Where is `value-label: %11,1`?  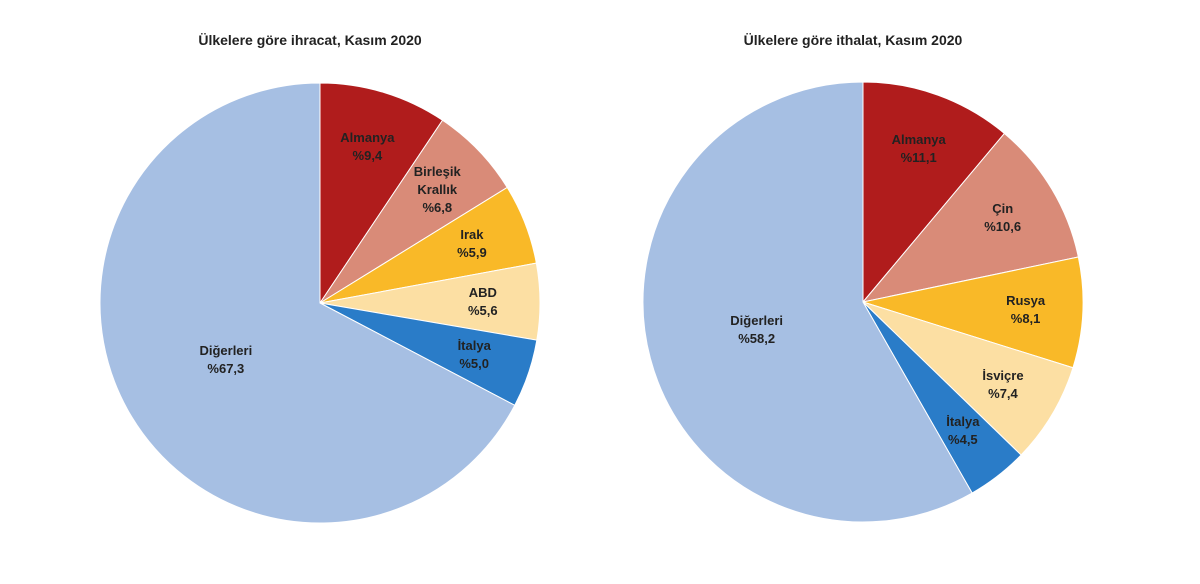 value-label: %11,1 is located at coordinates (918, 158).